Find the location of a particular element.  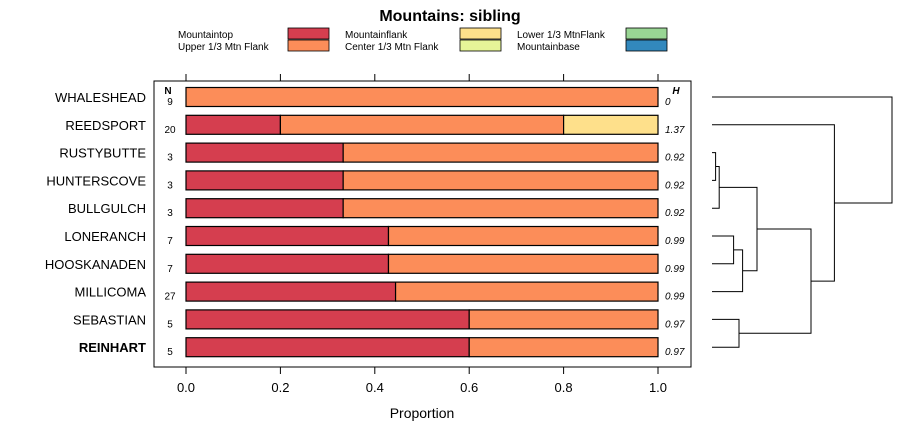

row-h-value: 0 is located at coordinates (668, 102).